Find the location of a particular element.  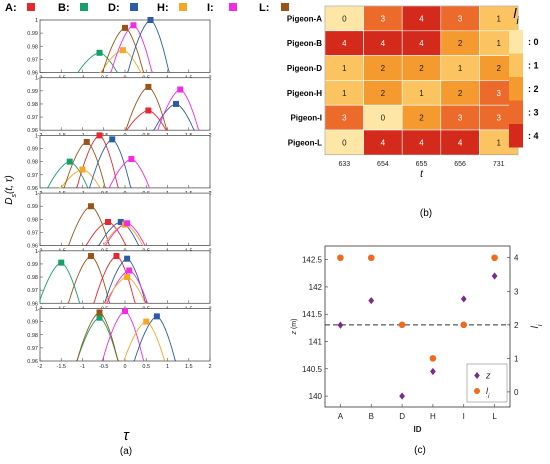

colorbar-title: li is located at coordinates (516, 16).